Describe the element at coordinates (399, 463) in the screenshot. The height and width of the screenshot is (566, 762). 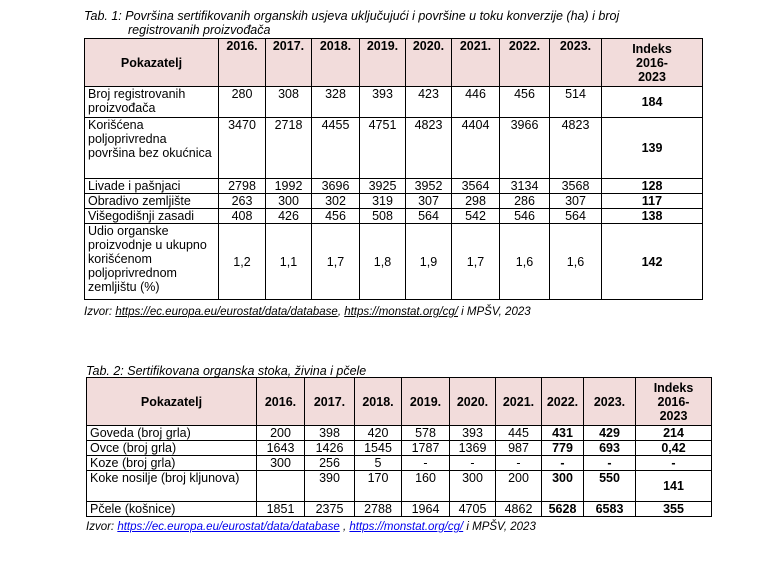
I see `table-row: Koze (broj grla) 300 256 5 - - - - - -` at that location.